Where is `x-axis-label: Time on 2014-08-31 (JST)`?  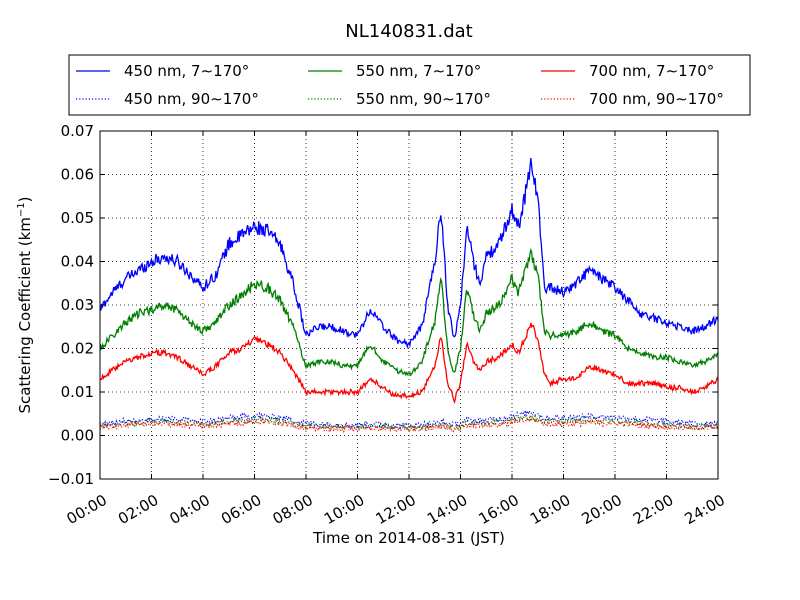
x-axis-label: Time on 2014-08-31 (JST) is located at coordinates (408, 538).